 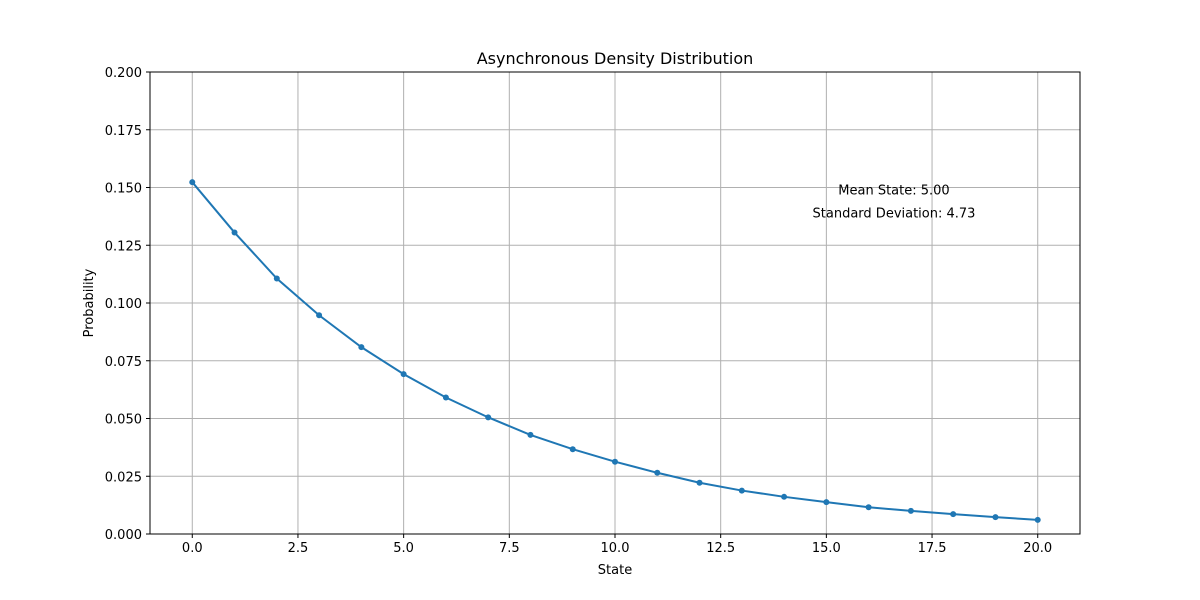 I want to click on x-tick-label: 10.0, so click(x=615, y=548).